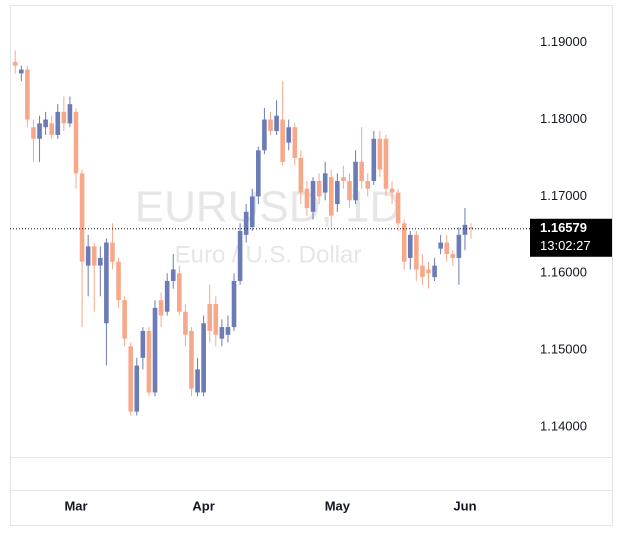  I want to click on countdown: 13:02:27, so click(565, 245).